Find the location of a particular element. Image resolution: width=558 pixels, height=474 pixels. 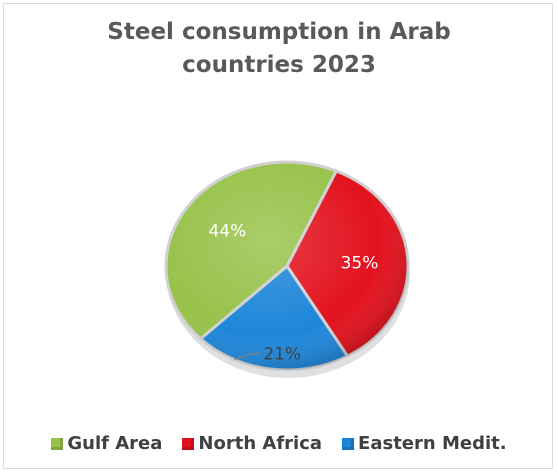

legend-label-north-africa: North Africa is located at coordinates (260, 443).